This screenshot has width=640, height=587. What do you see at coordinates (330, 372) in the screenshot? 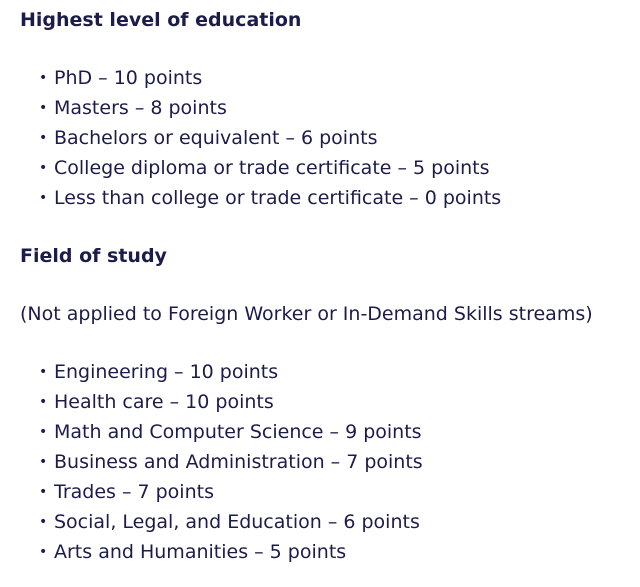
I see `list-item: Engineering – 10 points` at bounding box center [330, 372].